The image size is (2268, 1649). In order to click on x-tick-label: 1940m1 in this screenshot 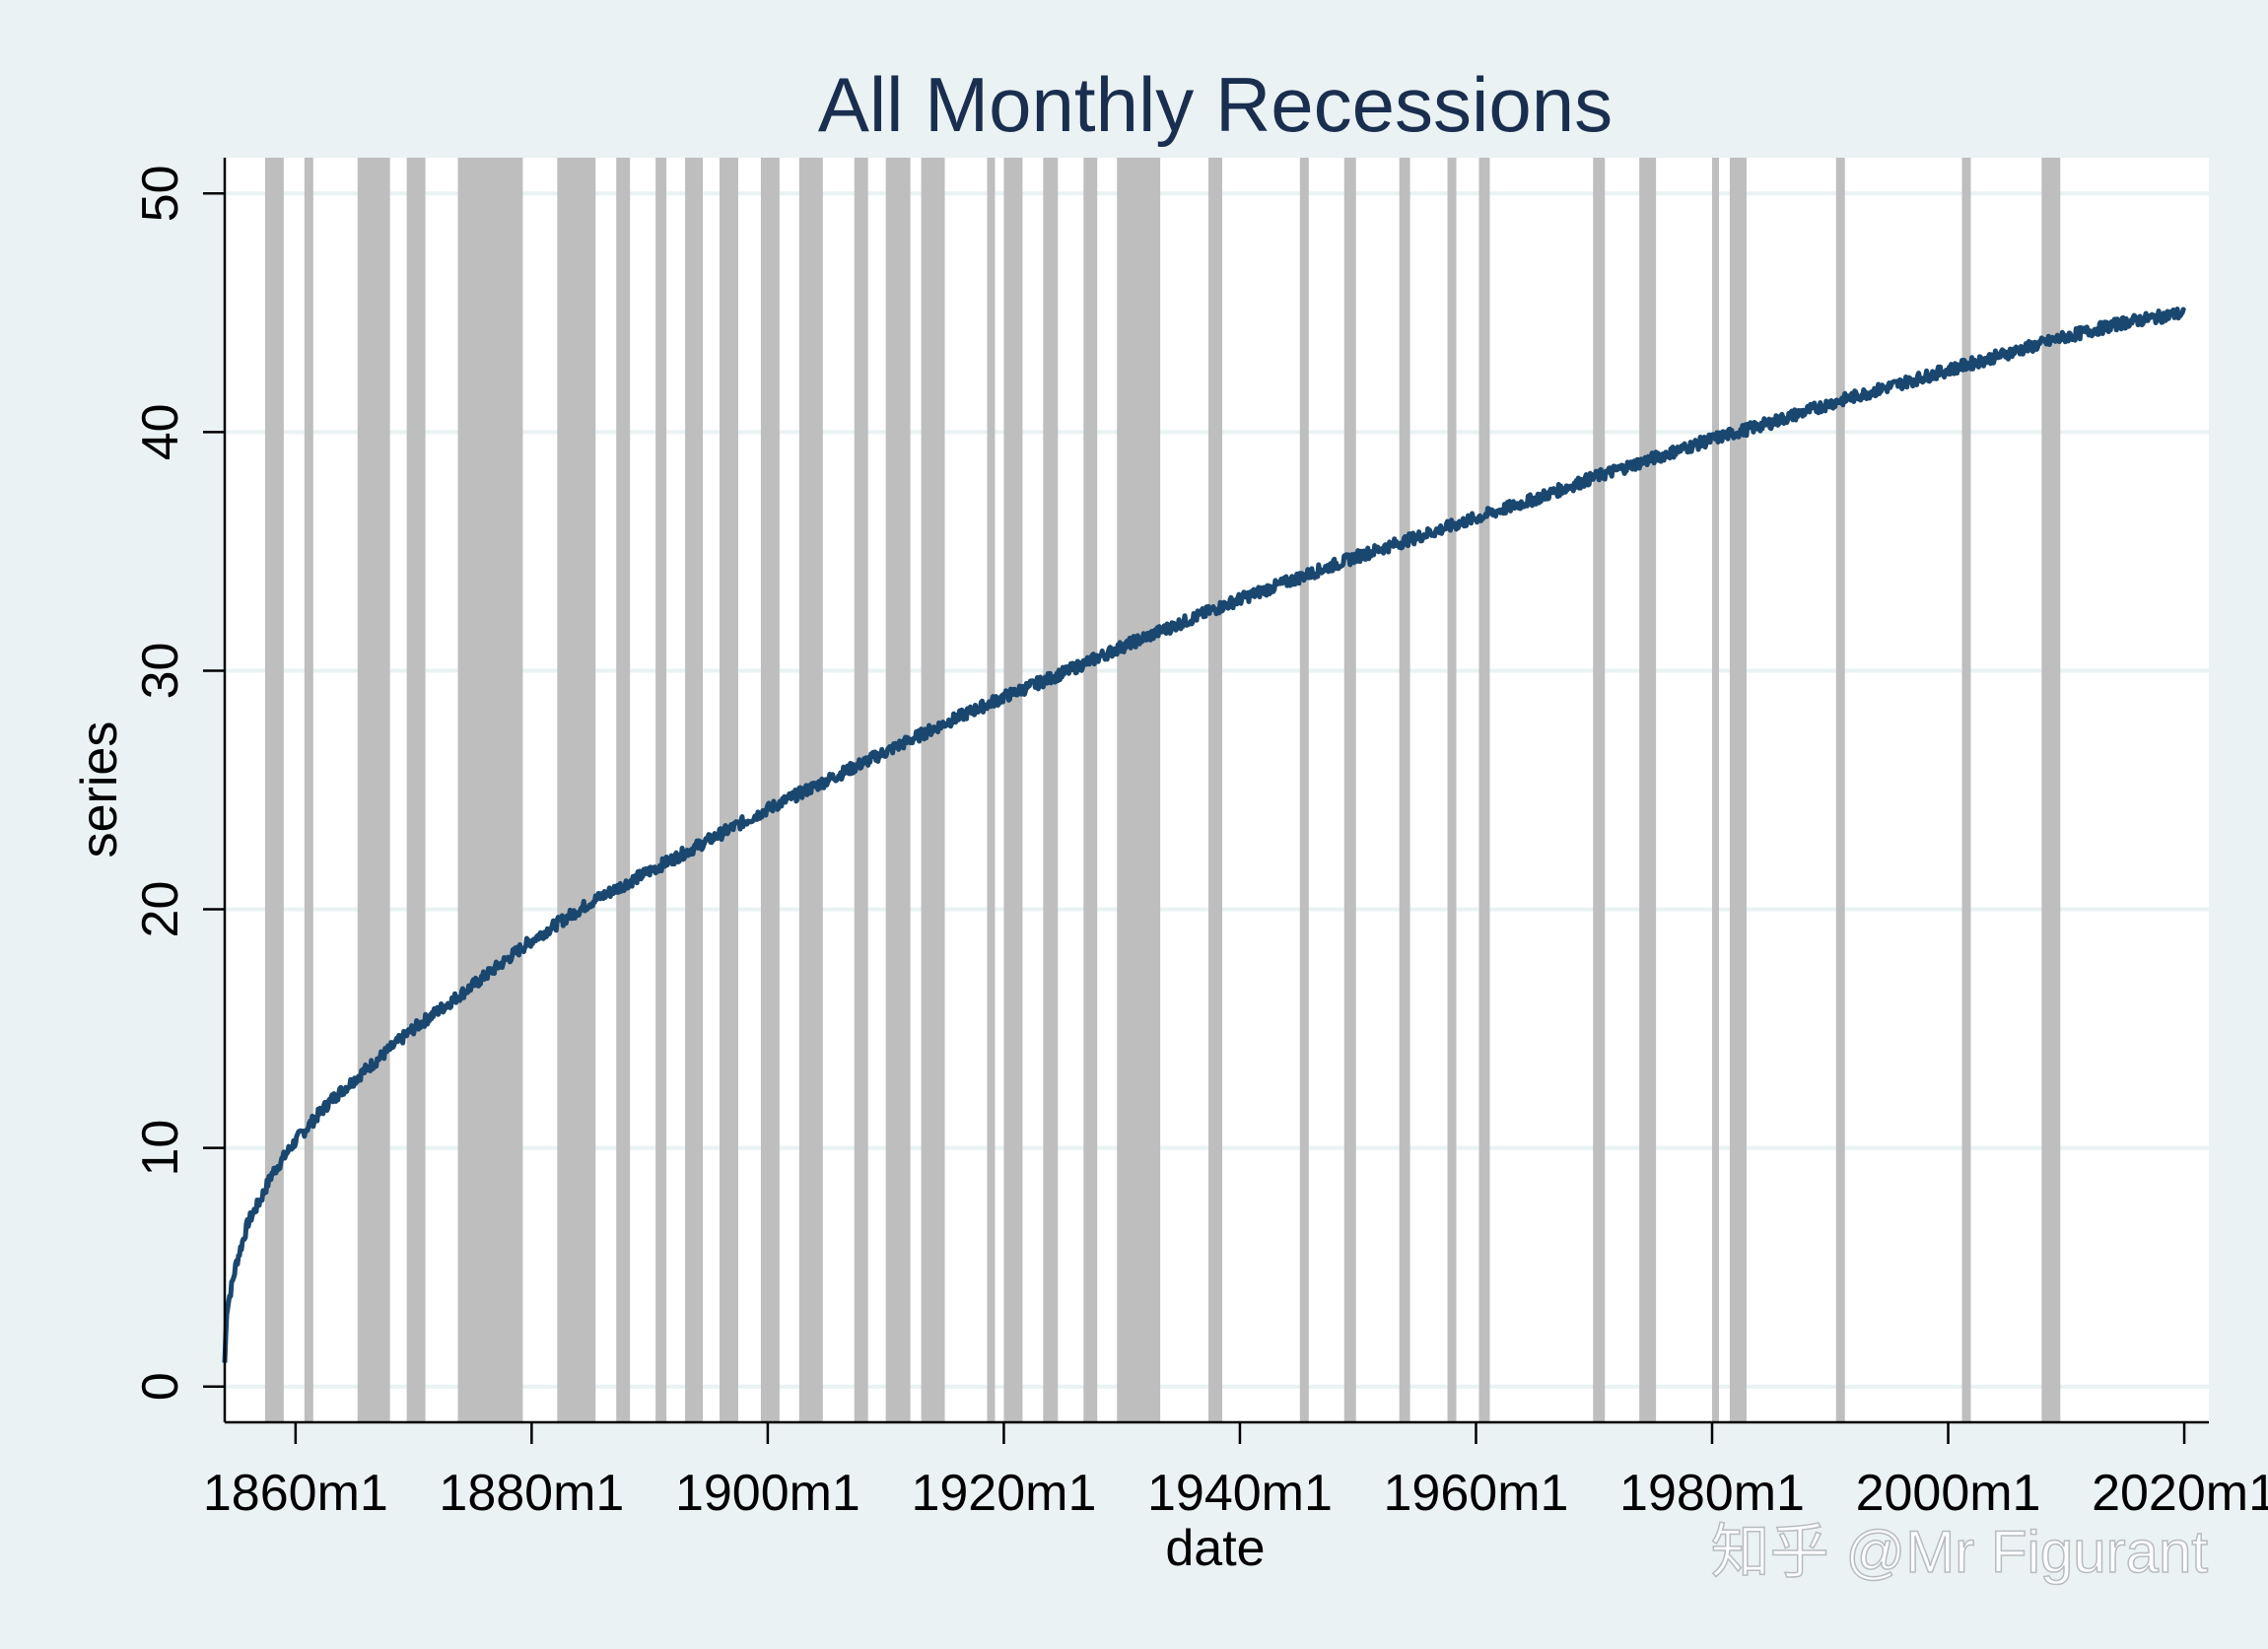, I will do `click(1240, 1493)`.